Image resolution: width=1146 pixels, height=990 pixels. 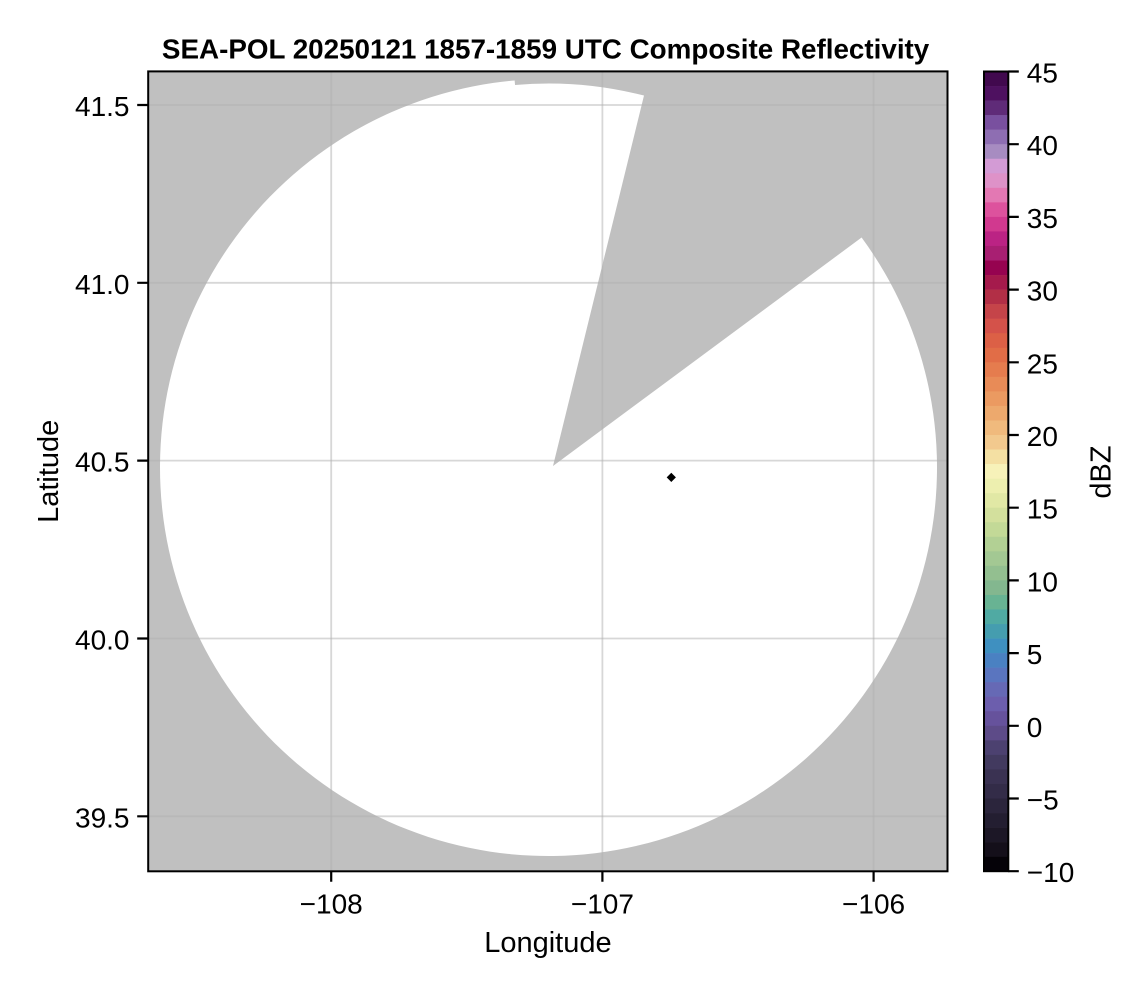 I want to click on svg-text: 0, so click(x=1035, y=727).